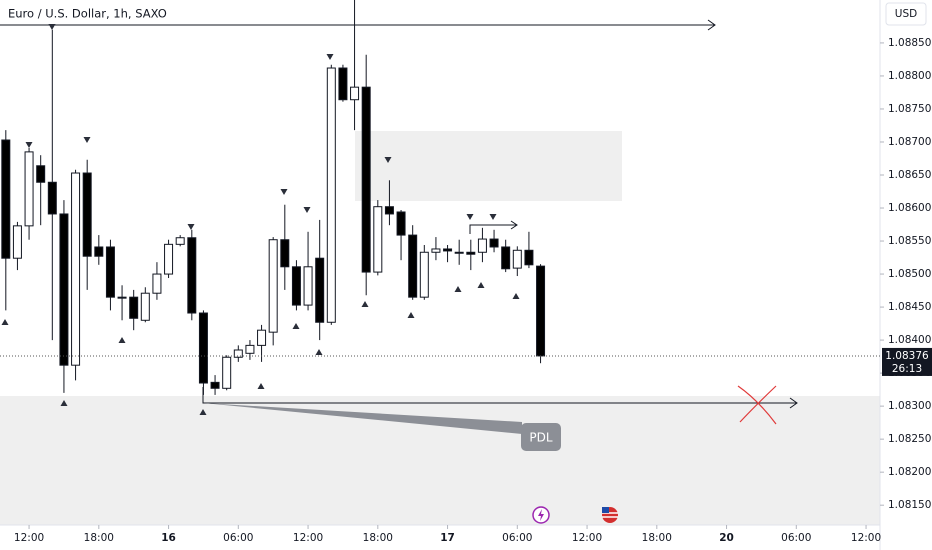  Describe the element at coordinates (907, 356) in the screenshot. I see `last-price-label: 1.08376` at that location.